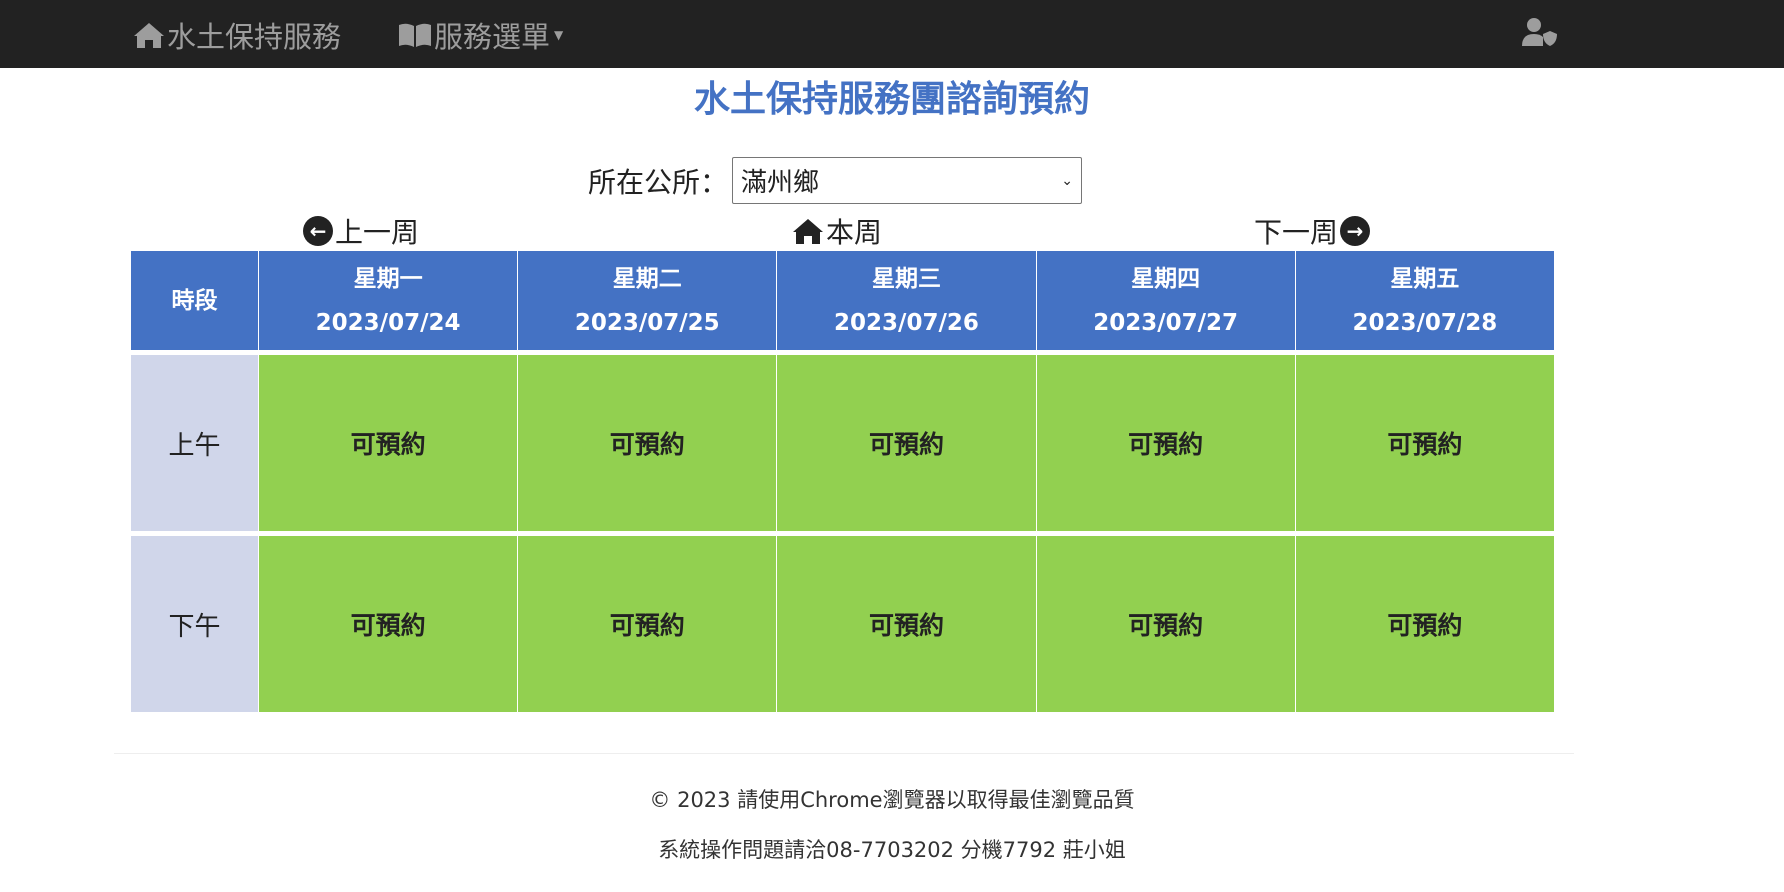 This screenshot has height=892, width=1784. What do you see at coordinates (388, 278) in the screenshot?
I see `weekday: 星期一` at bounding box center [388, 278].